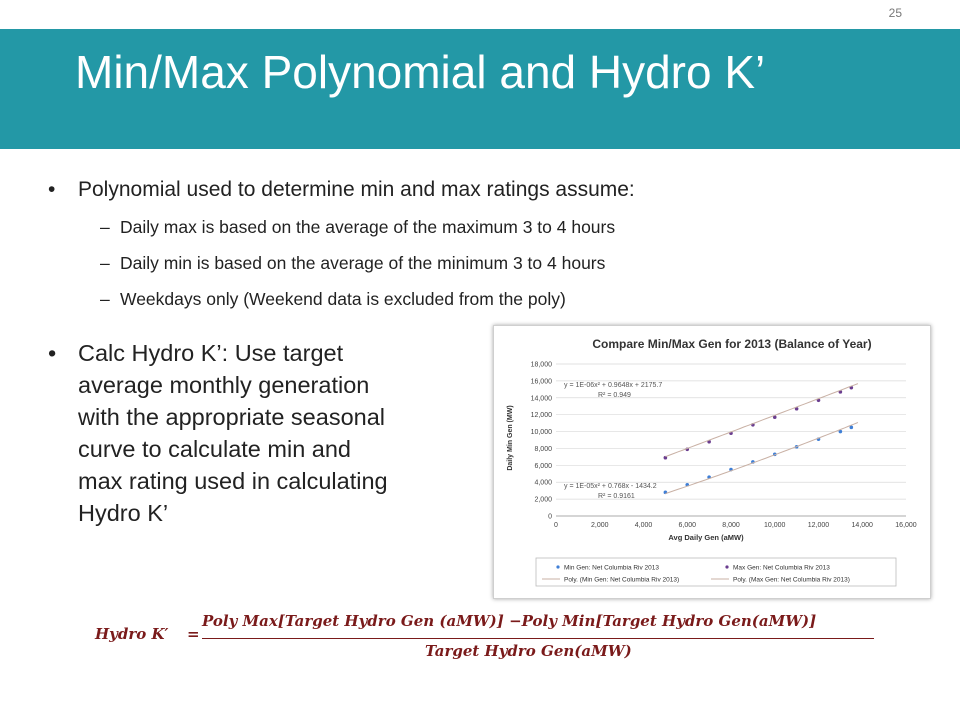  What do you see at coordinates (687, 525) in the screenshot?
I see `x-tick-label: 6,000` at bounding box center [687, 525].